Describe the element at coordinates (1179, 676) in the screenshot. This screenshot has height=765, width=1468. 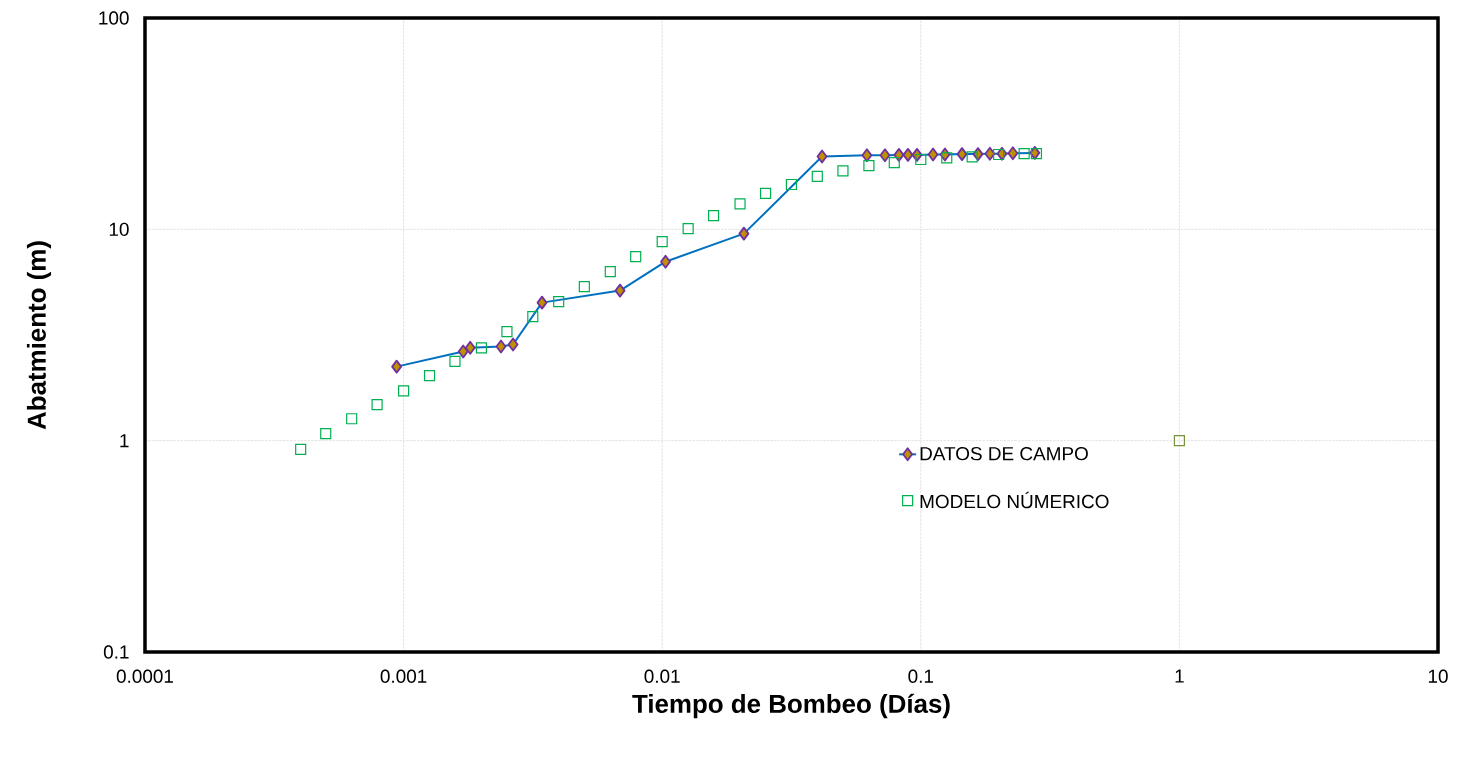
I see `x-tick-label: 1` at that location.